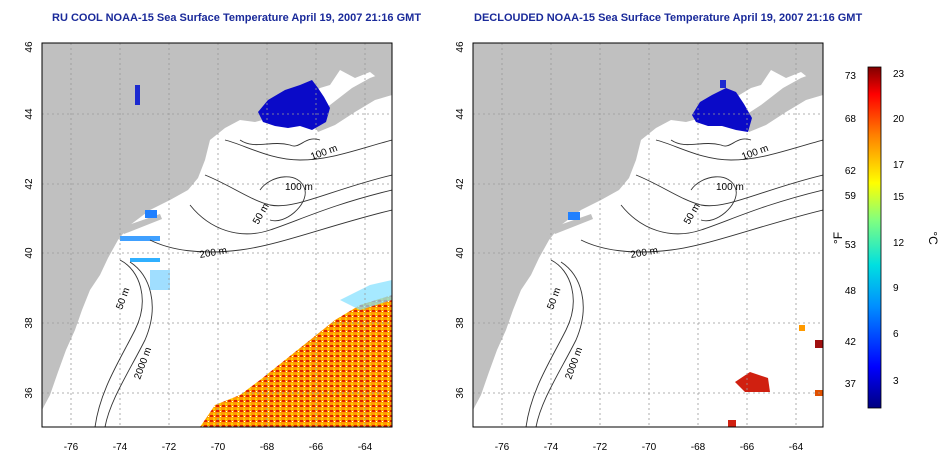 Image resolution: width=950 pixels, height=475 pixels. I want to click on colorbar-gradient, so click(874, 237).